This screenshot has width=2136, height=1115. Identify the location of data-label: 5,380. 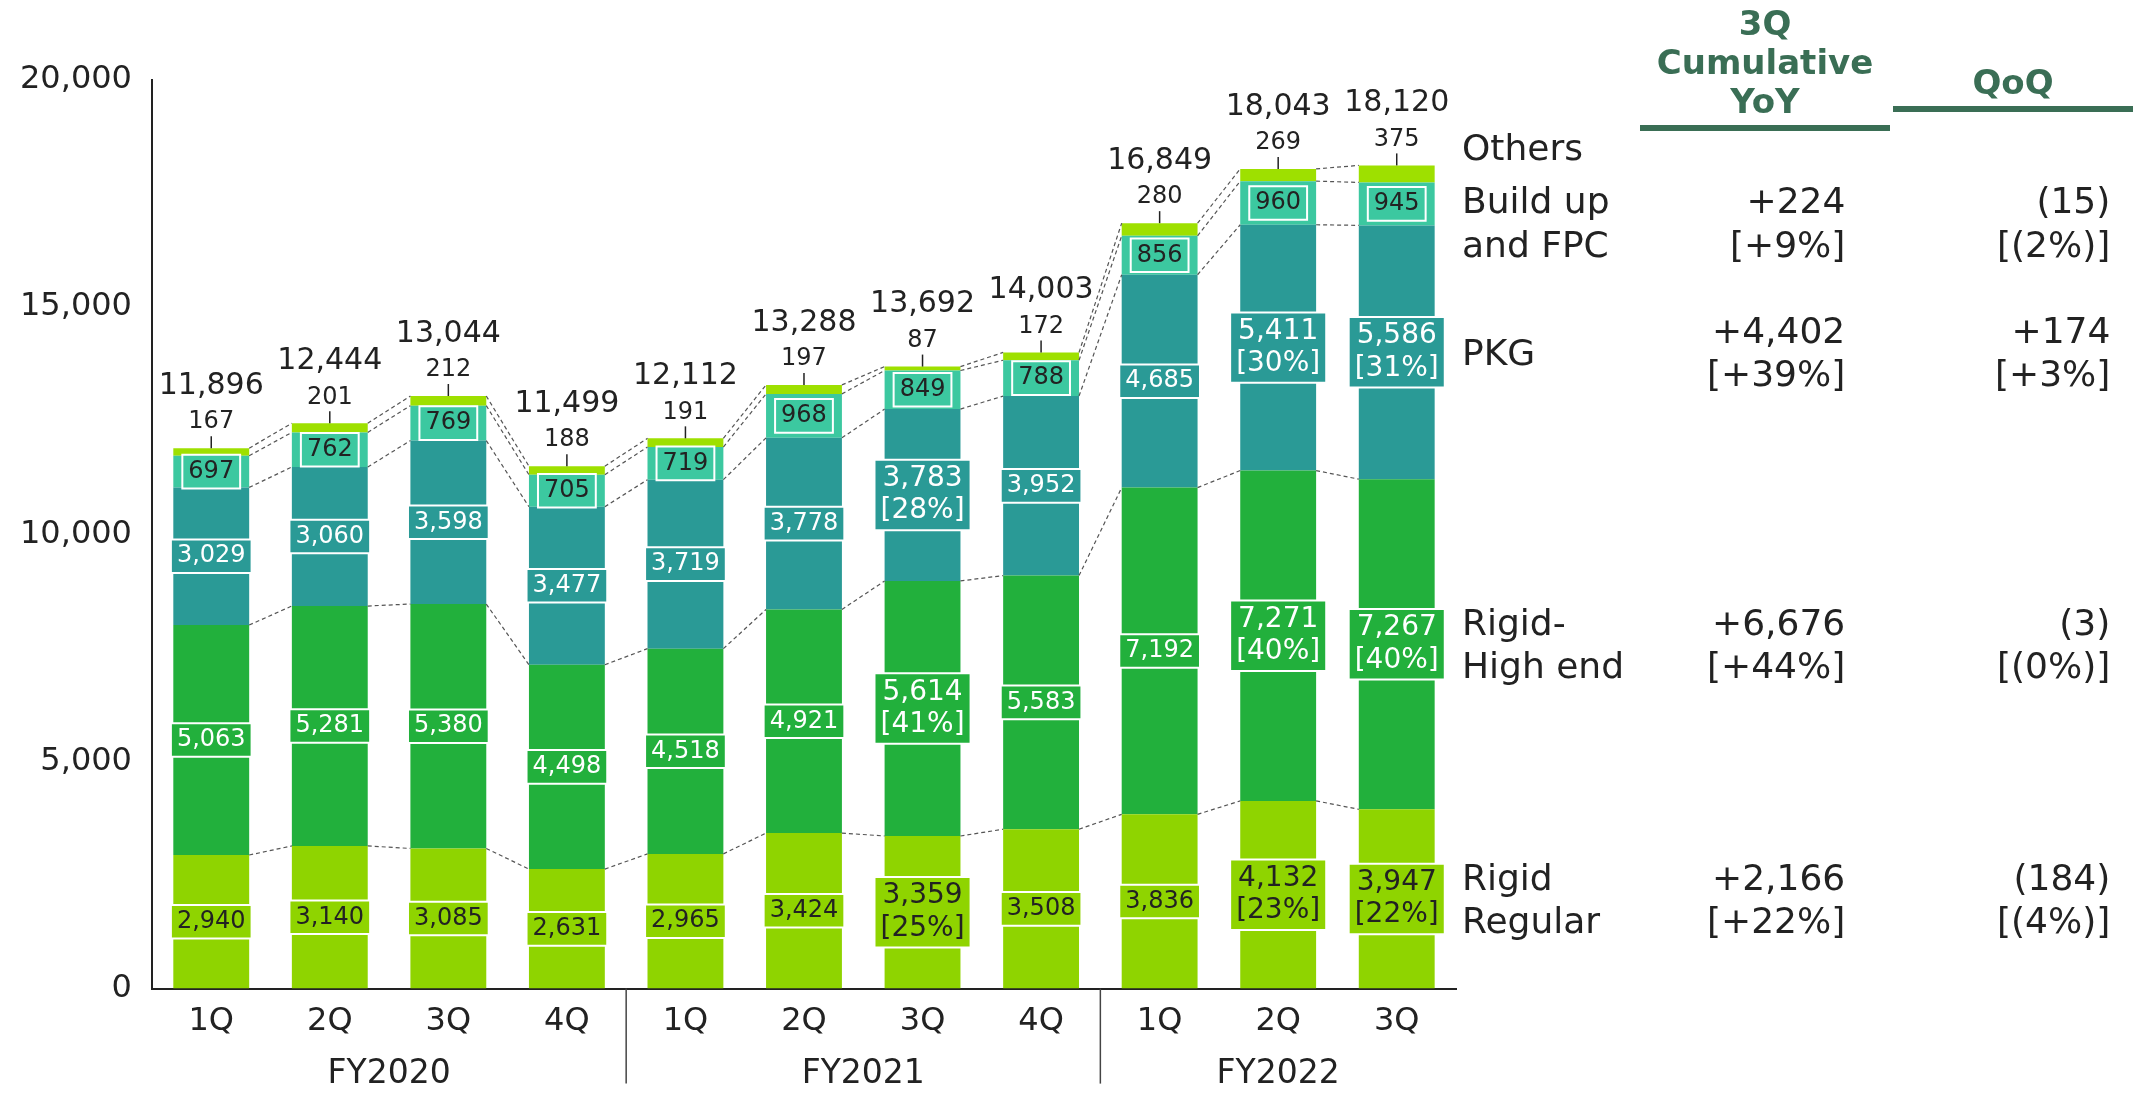
(448, 724).